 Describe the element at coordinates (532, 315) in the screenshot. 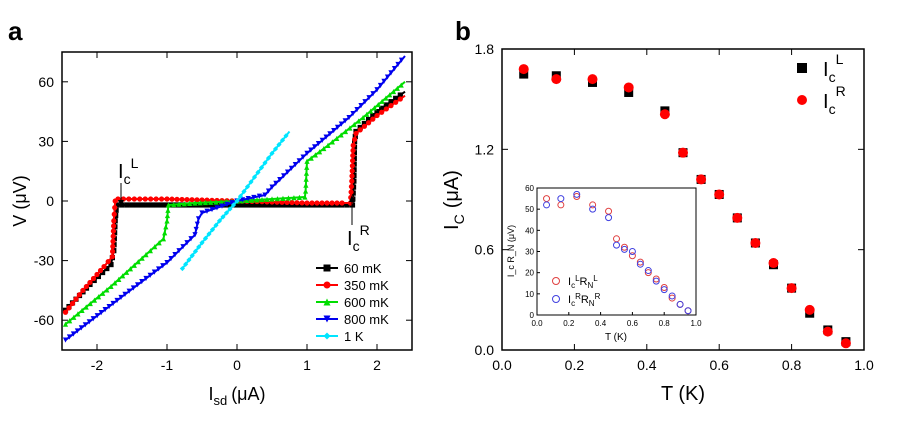

I see `chart-inset-ytick-label: 0` at that location.